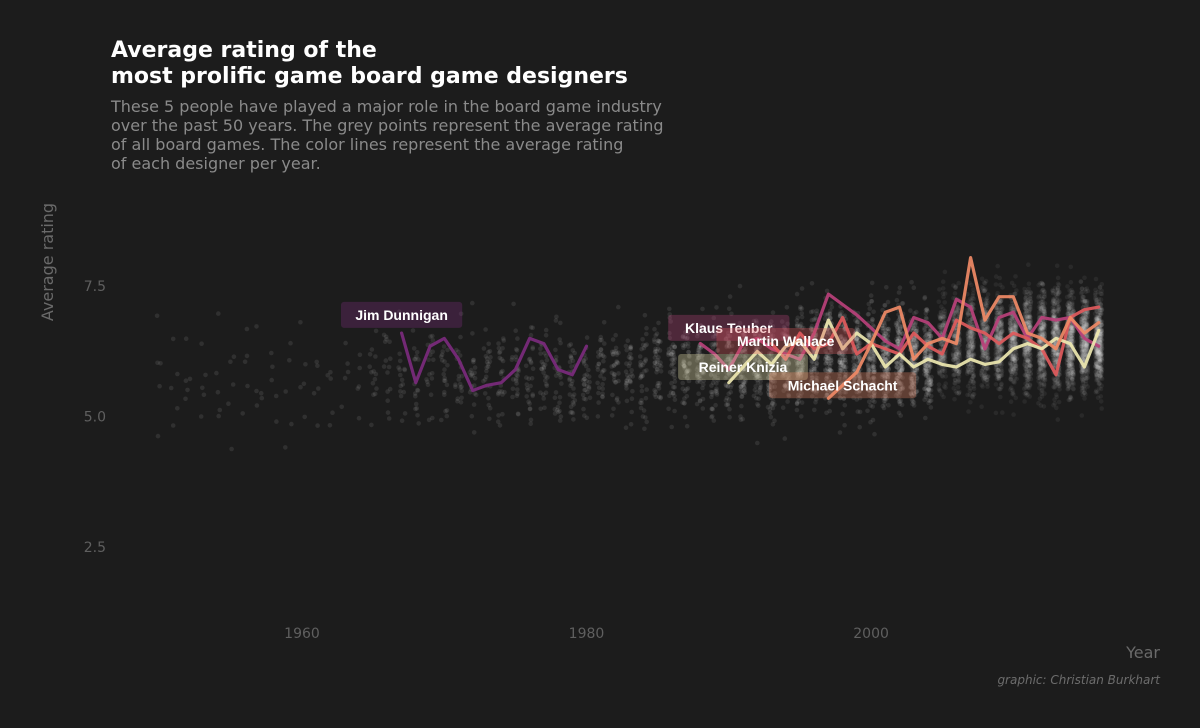 Image resolution: width=1200 pixels, height=728 pixels. I want to click on chart-title-line-1: Average rating of the, so click(244, 50).